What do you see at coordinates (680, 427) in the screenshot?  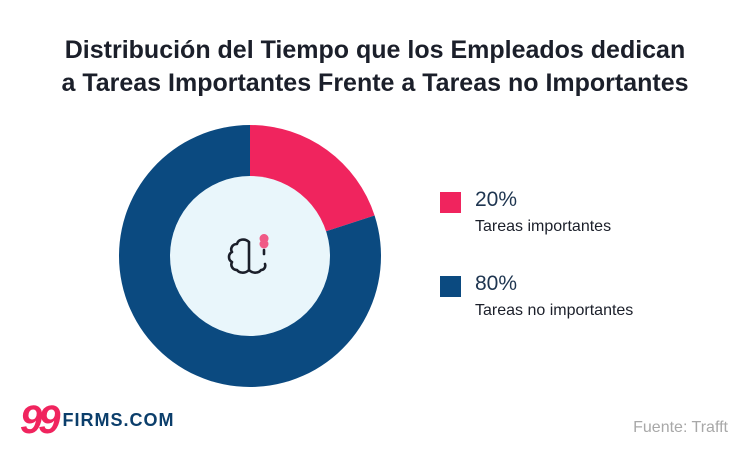 I see `source-note: Fuente: Trafft` at bounding box center [680, 427].